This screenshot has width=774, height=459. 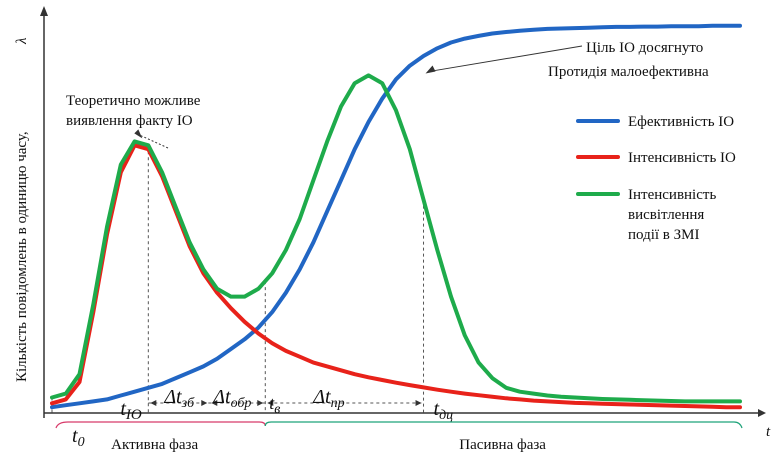 What do you see at coordinates (154, 141) in the screenshot?
I see `annotation-detection-arrow` at bounding box center [154, 141].